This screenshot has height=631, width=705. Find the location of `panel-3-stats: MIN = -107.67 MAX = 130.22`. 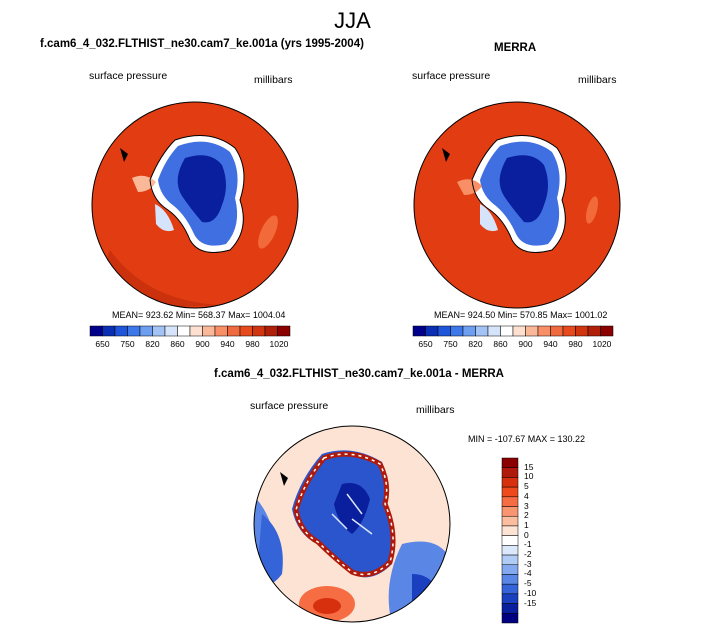

panel-3-stats: MIN = -107.67 MAX = 130.22 is located at coordinates (527, 439).